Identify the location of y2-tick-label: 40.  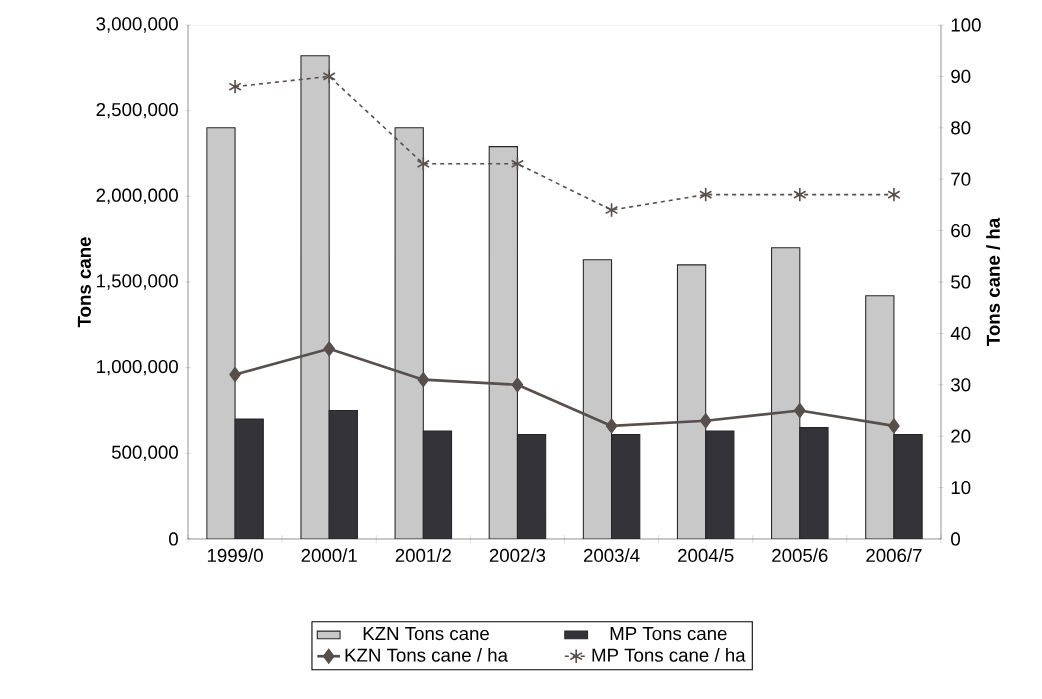
(960, 333).